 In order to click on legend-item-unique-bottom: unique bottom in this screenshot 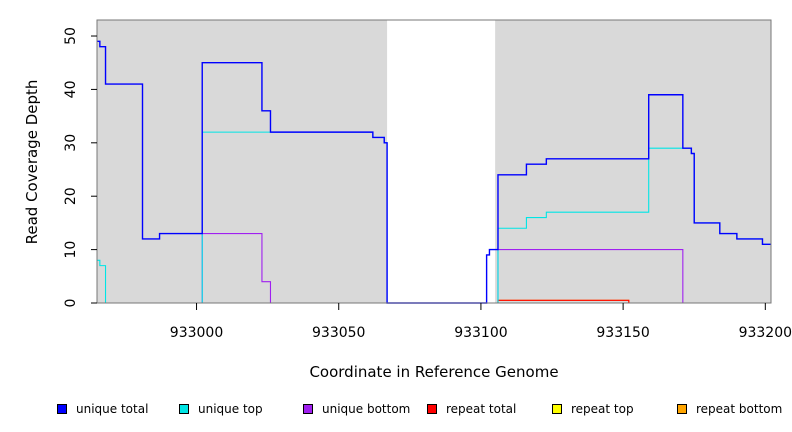, I will do `click(356, 409)`.